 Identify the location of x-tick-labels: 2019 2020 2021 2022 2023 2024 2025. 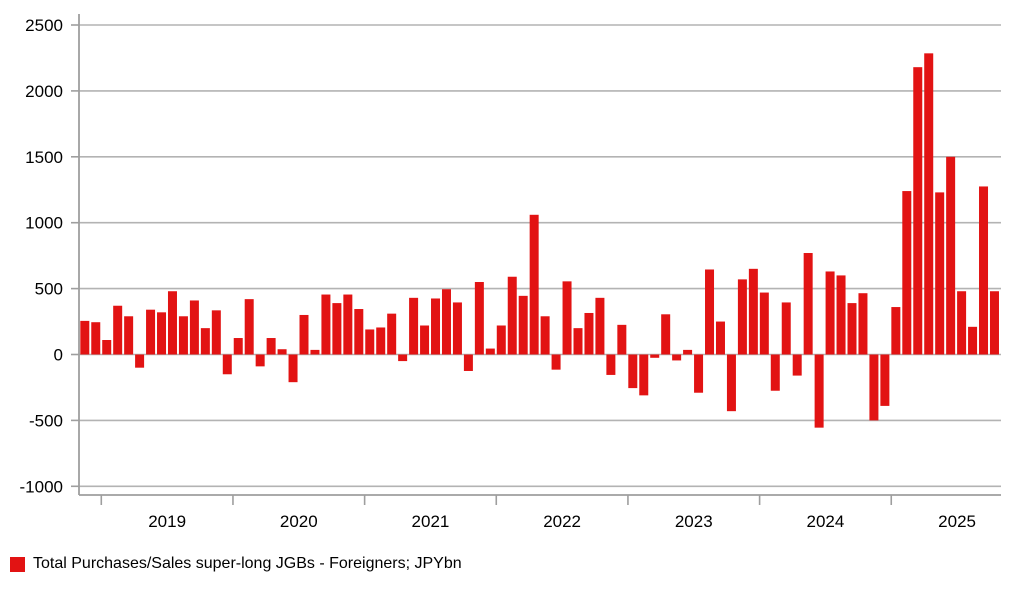
(562, 521).